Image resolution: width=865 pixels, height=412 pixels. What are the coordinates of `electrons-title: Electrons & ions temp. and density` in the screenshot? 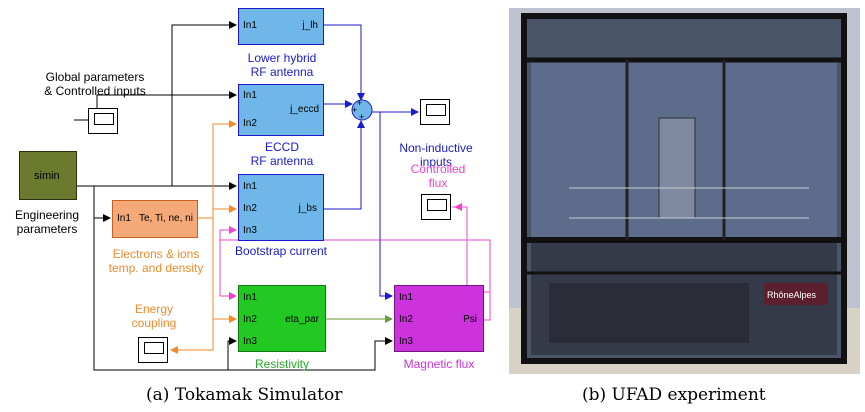 It's located at (156, 261).